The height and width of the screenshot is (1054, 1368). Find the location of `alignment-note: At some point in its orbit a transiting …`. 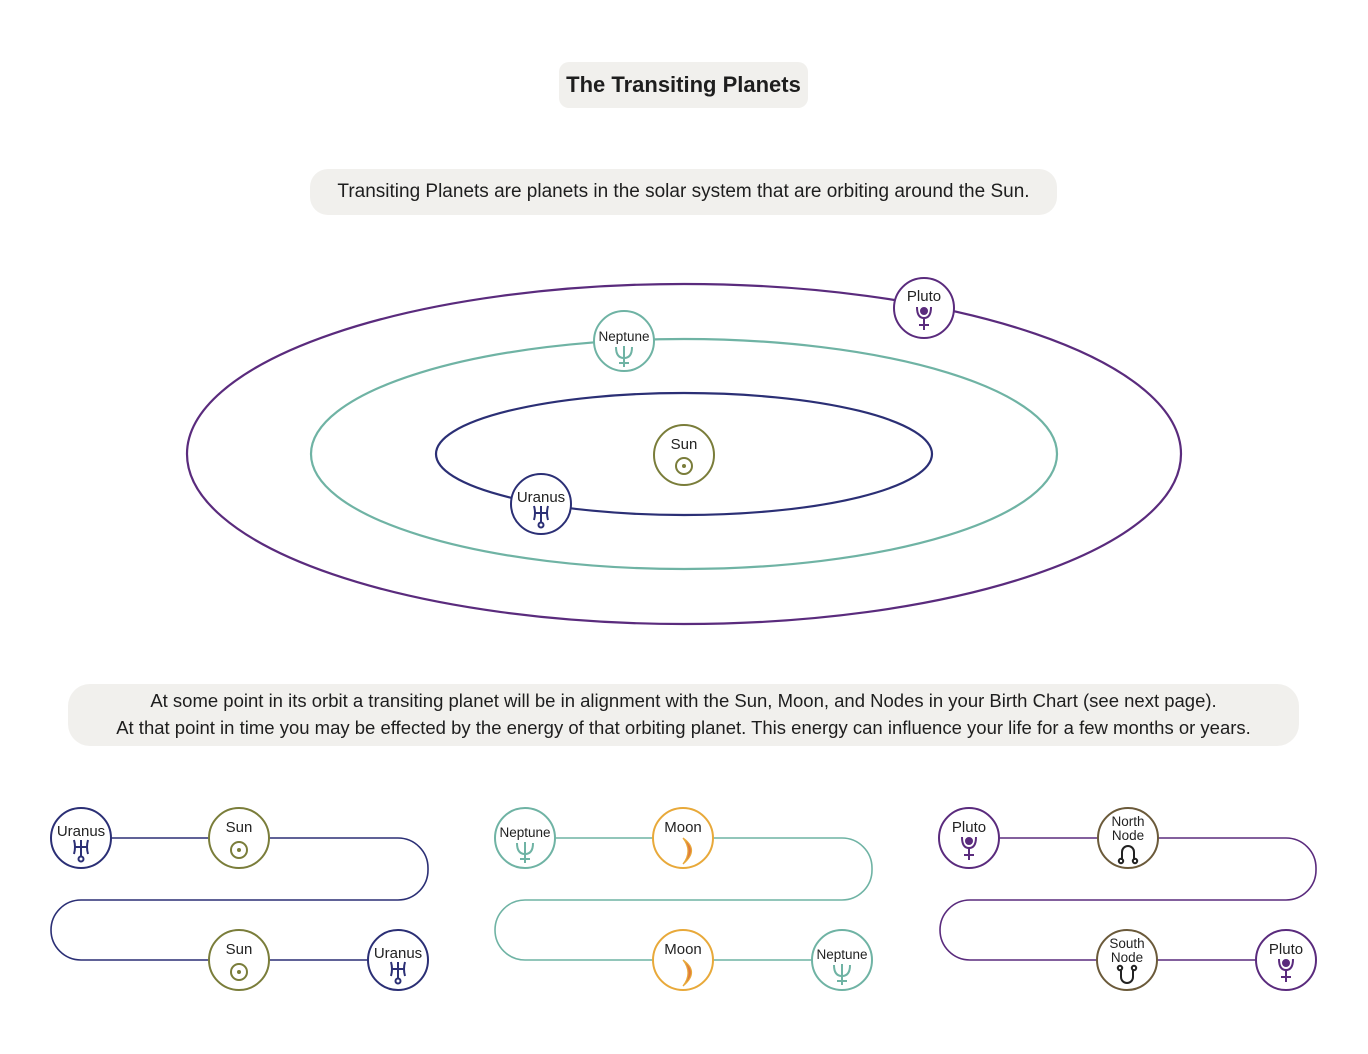

alignment-note: At some point in its orbit a transiting … is located at coordinates (683, 715).